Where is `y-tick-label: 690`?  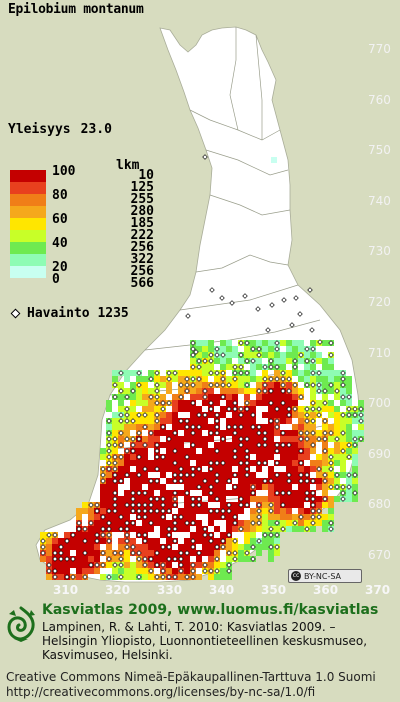
y-tick-label: 690 is located at coordinates (379, 453).